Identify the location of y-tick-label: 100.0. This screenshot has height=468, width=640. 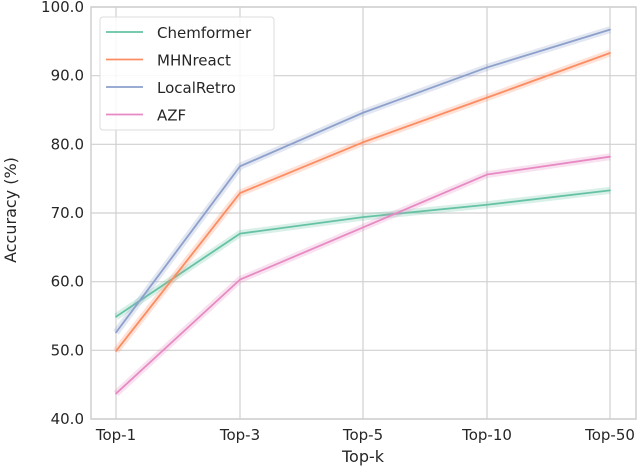
(62, 8).